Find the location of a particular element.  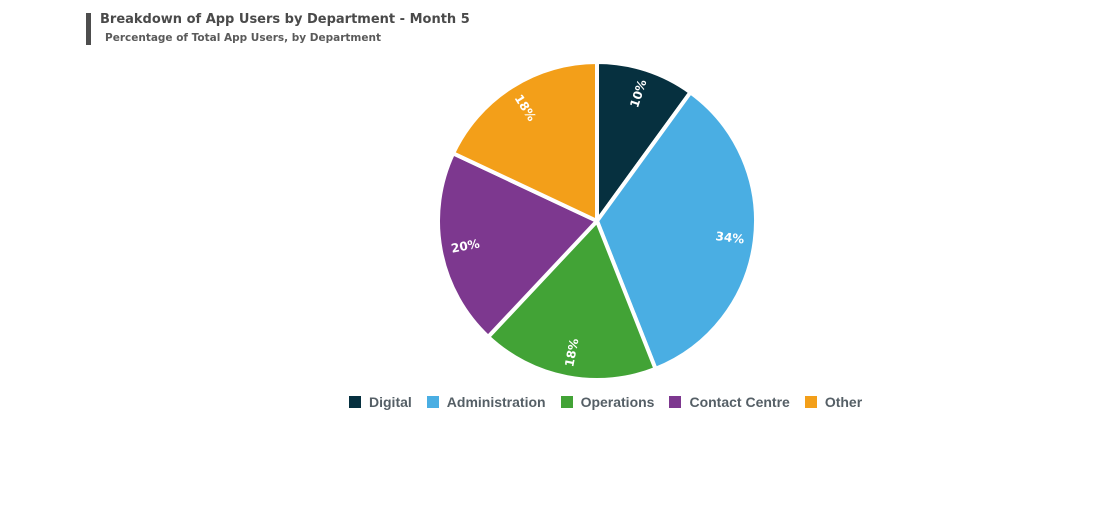

slice-label-contact-centre: 20% is located at coordinates (465, 246).